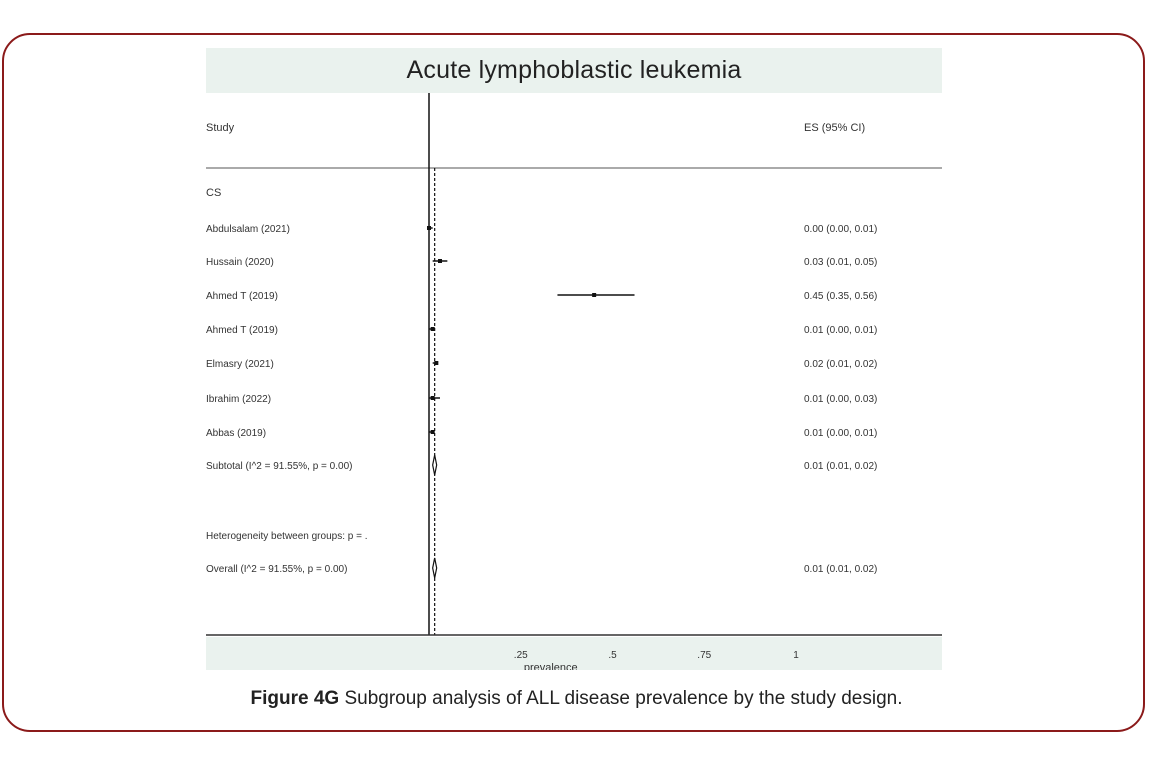 Image resolution: width=1167 pixels, height=766 pixels. I want to click on study-label: Abdulsalam (2021), so click(248, 229).